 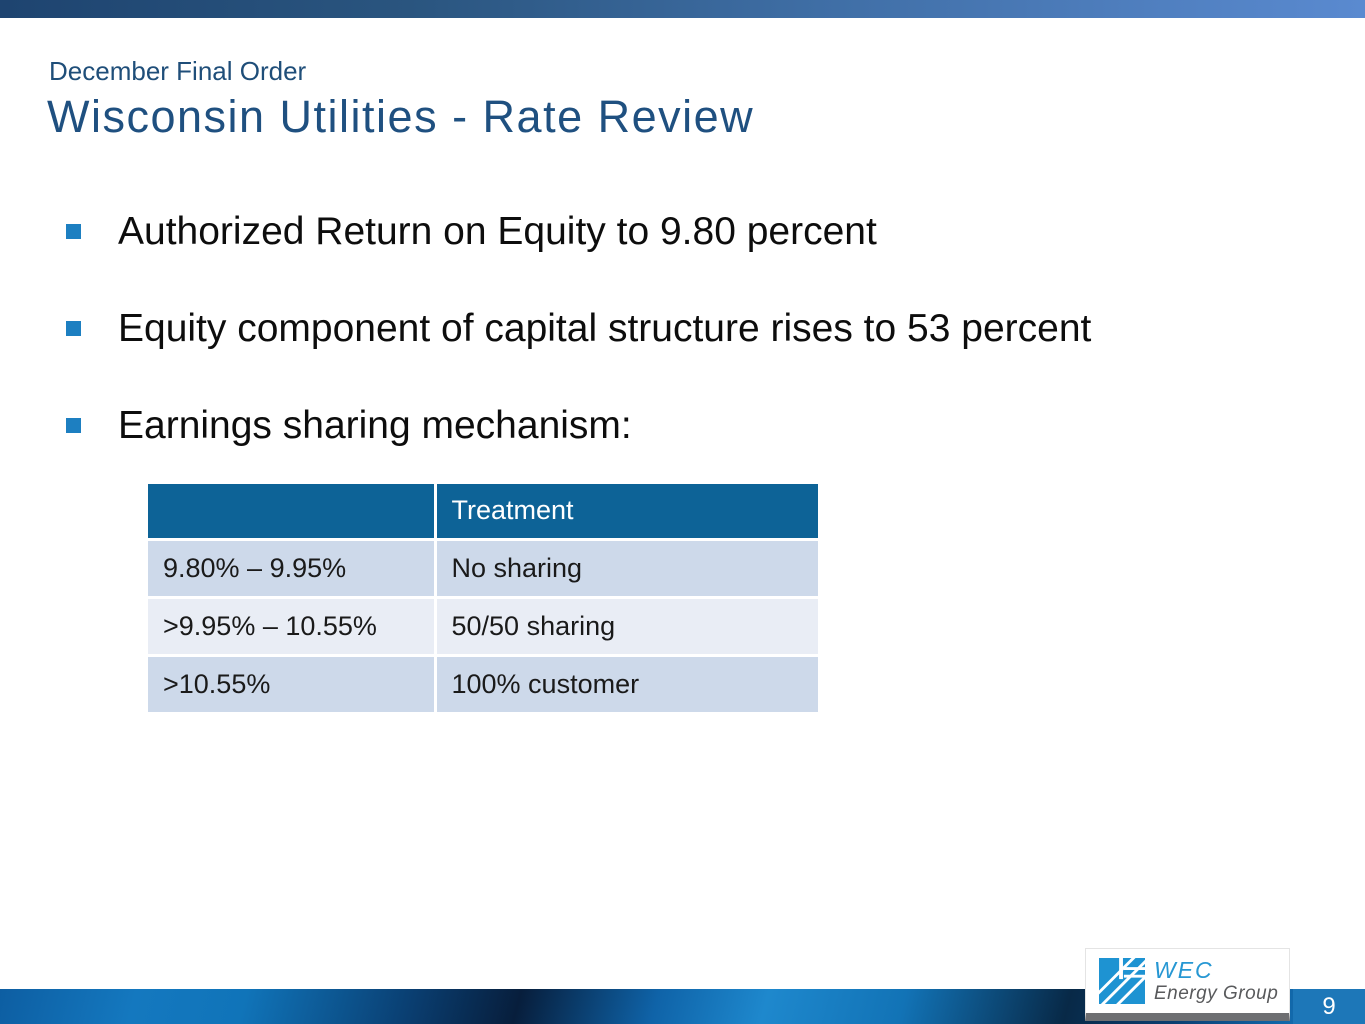 I want to click on table-row: 9.80% – 9.95% No sharing, so click(x=483, y=569).